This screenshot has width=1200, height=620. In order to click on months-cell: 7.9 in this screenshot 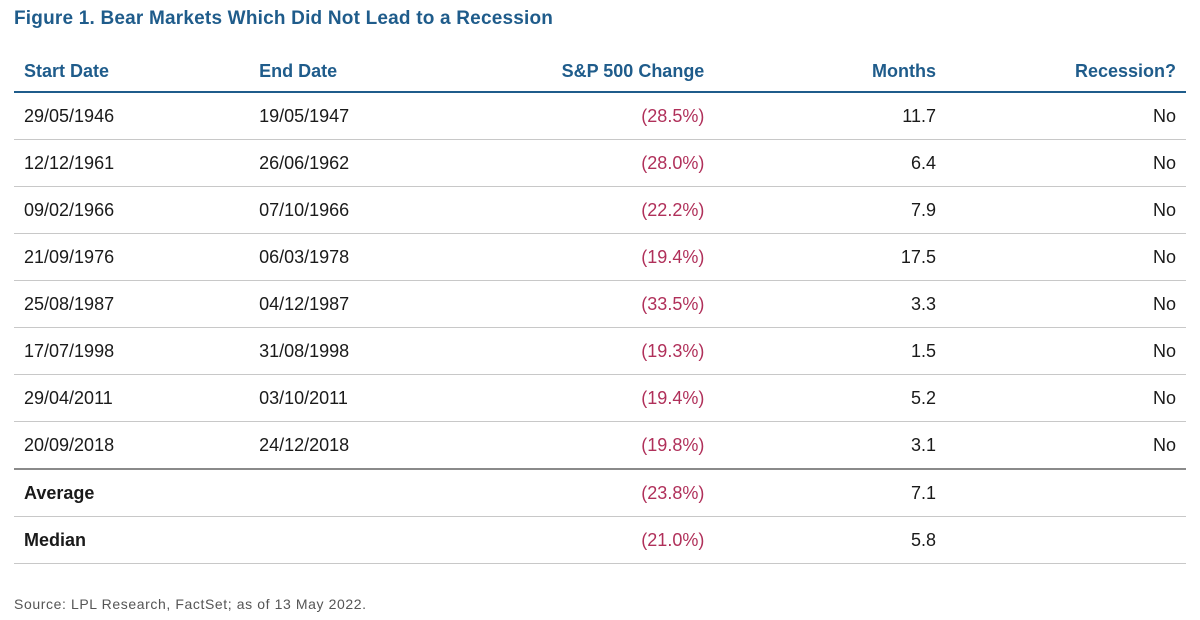, I will do `click(830, 210)`.